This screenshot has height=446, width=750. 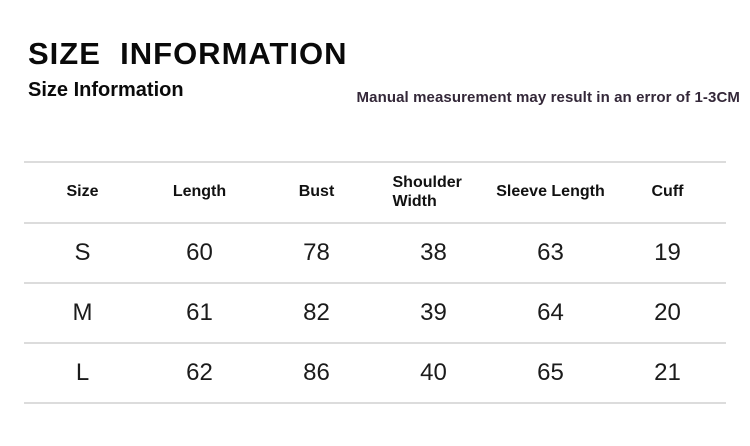 I want to click on sleeve-length-value-cell: 64, so click(x=550, y=312).